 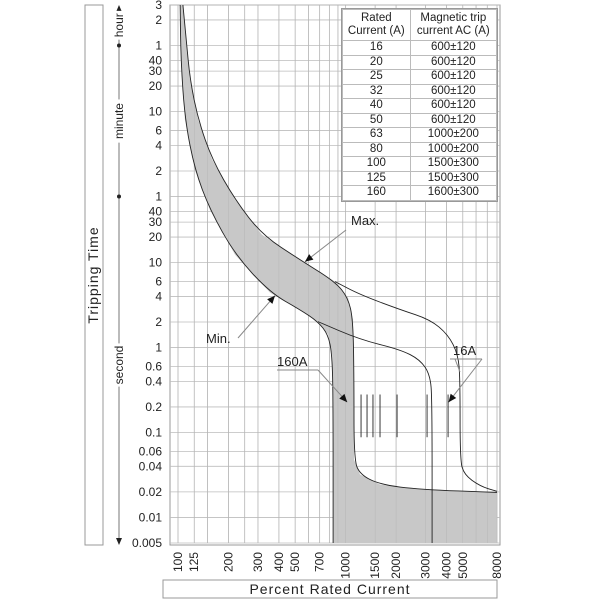 I want to click on y-tick-label: 0.04, so click(x=151, y=466).